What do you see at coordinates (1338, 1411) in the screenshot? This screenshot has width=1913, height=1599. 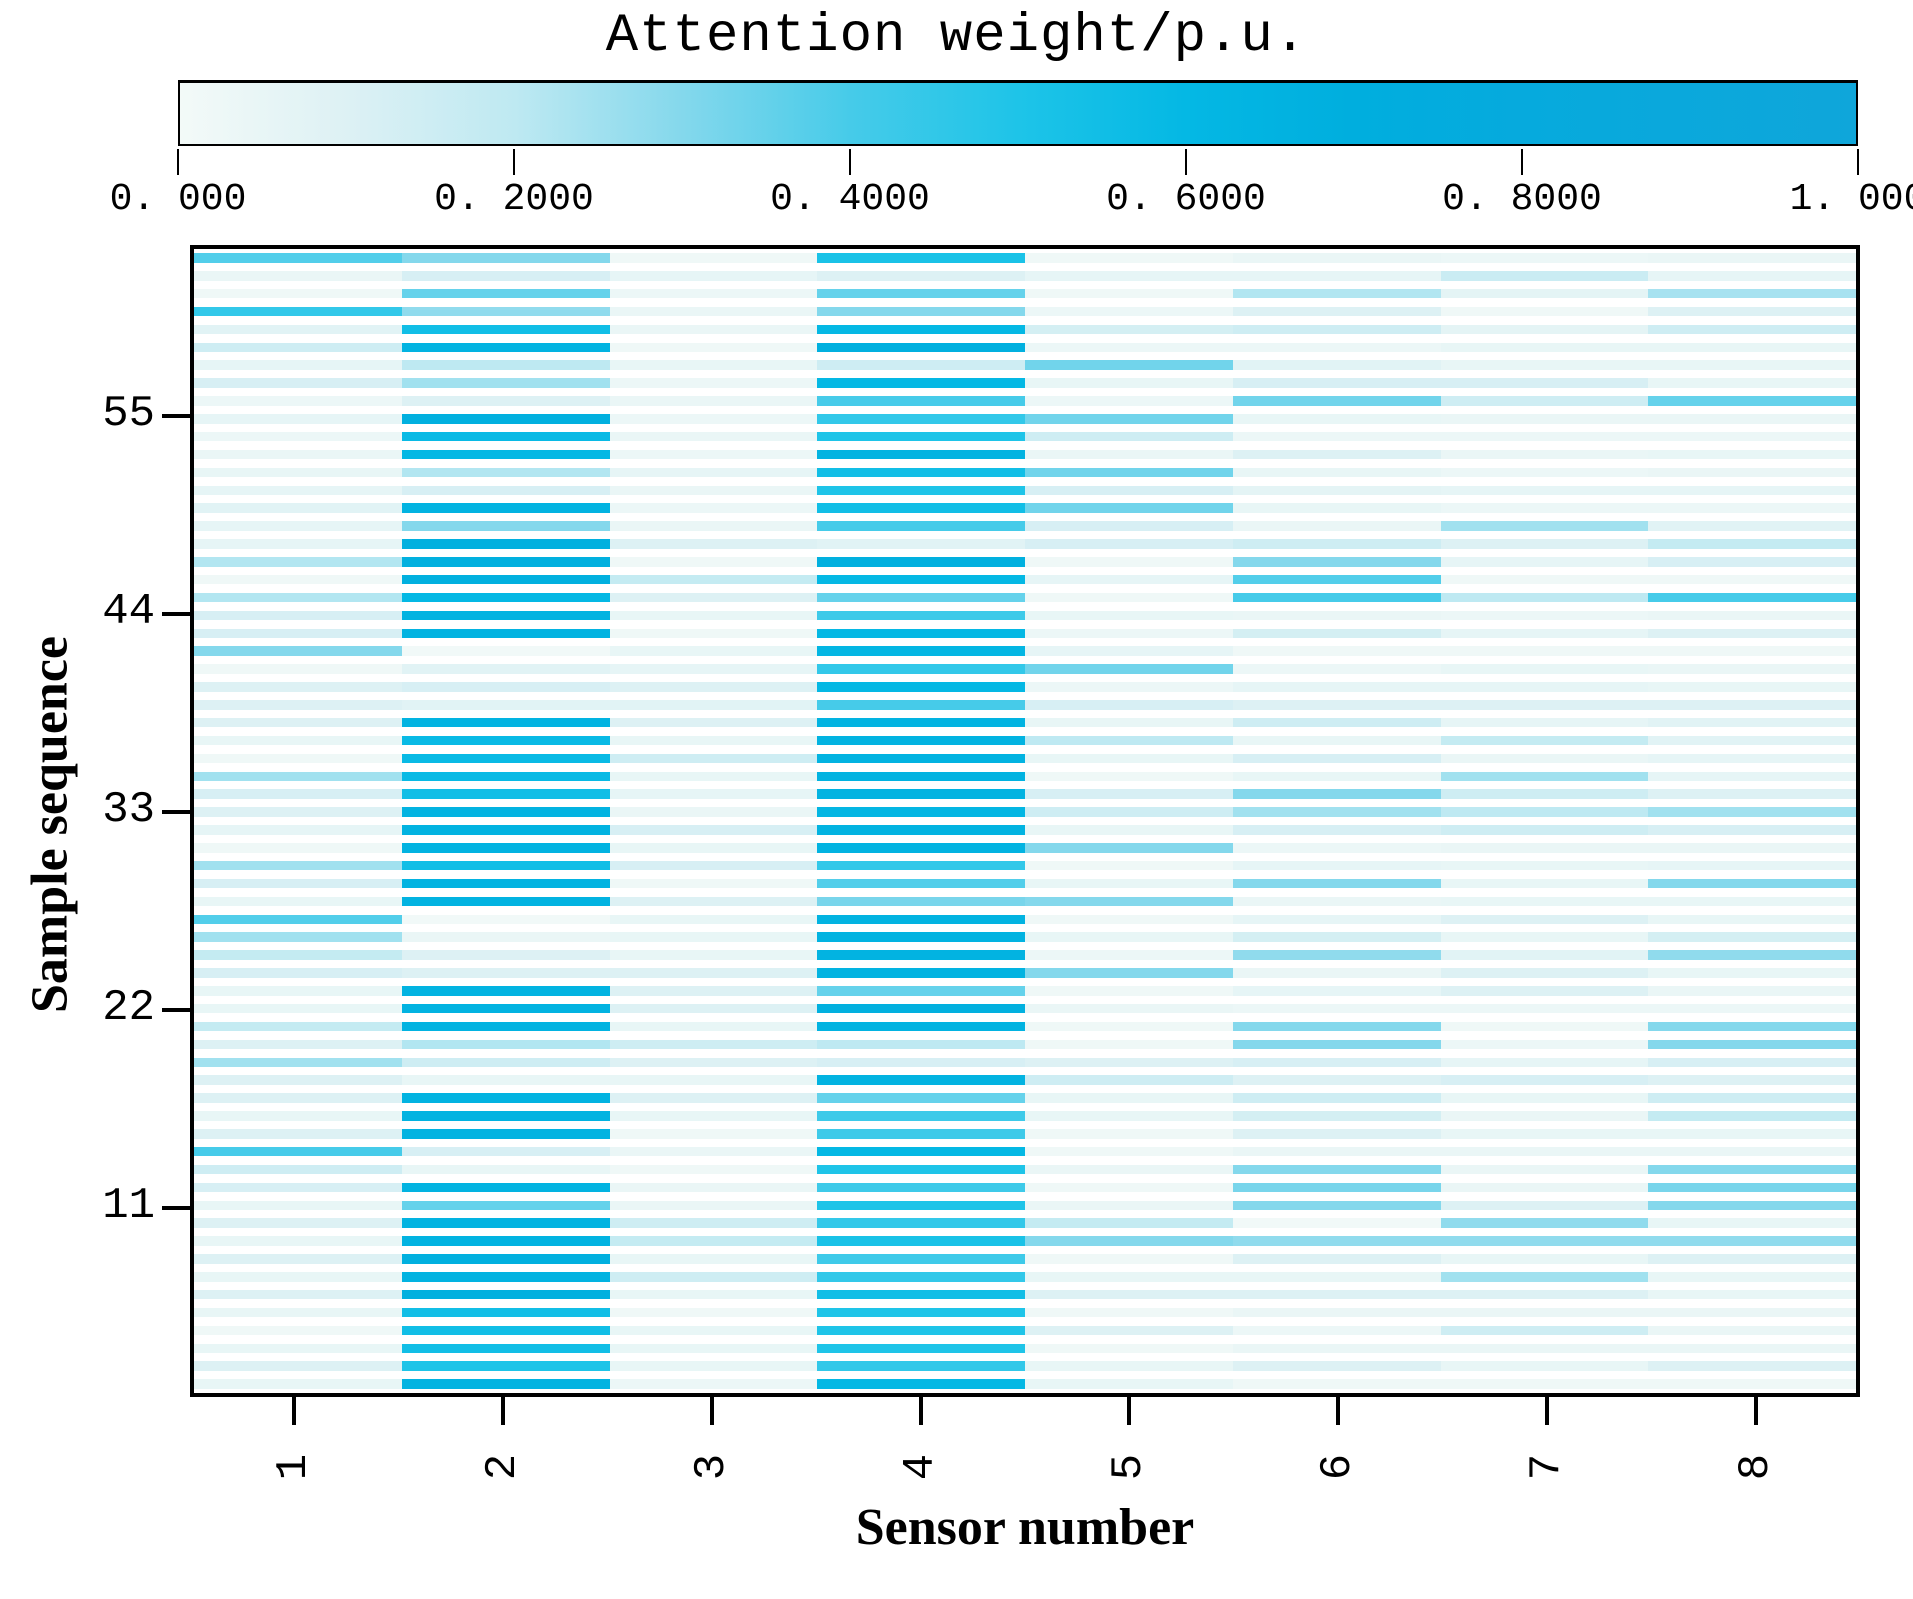 I see `x-axis-tick-mark` at bounding box center [1338, 1411].